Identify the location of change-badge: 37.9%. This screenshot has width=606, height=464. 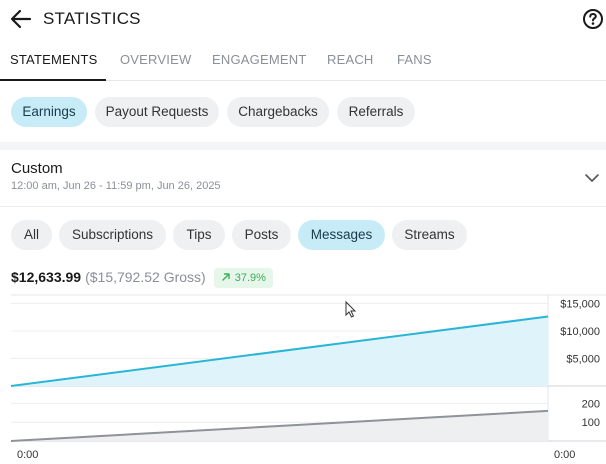
(243, 278).